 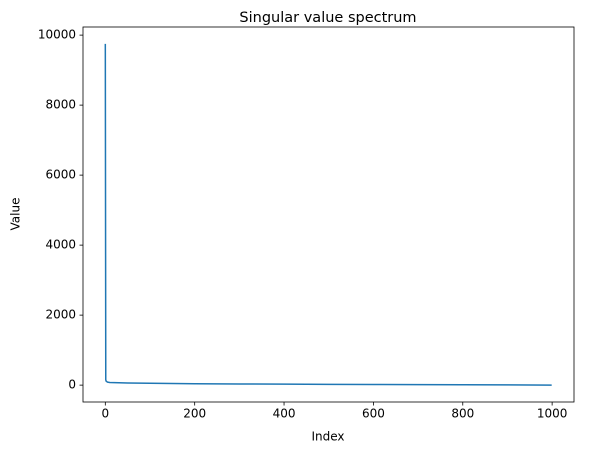 What do you see at coordinates (72, 385) in the screenshot?
I see `y-tick-label: 0` at bounding box center [72, 385].